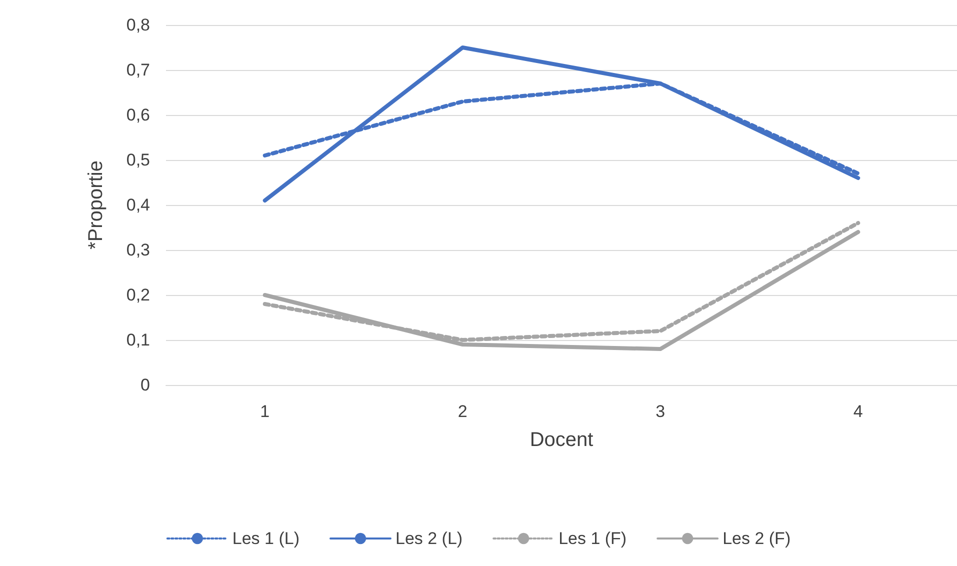  I want to click on x-tick-label: 4, so click(858, 411).